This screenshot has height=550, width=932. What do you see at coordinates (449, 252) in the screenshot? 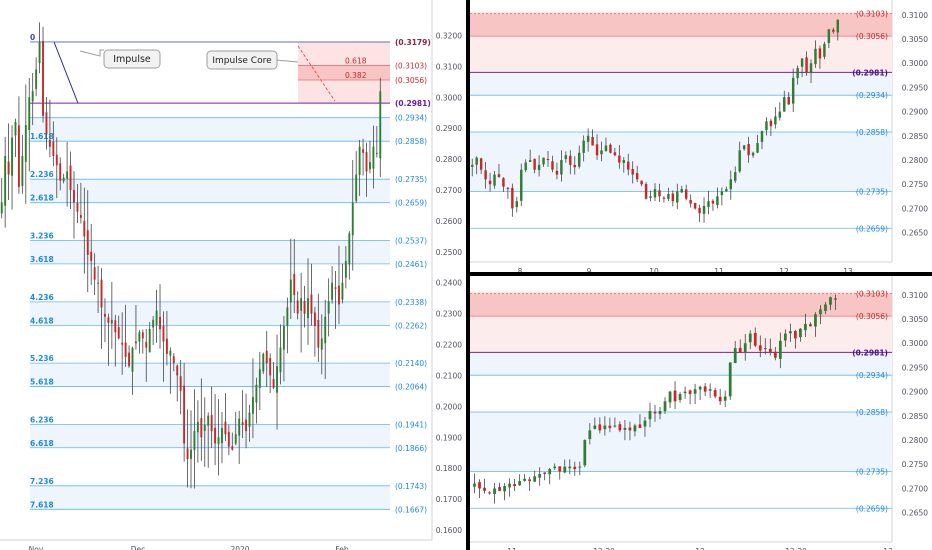
I see `price-tick-label: 0.2500` at bounding box center [449, 252].